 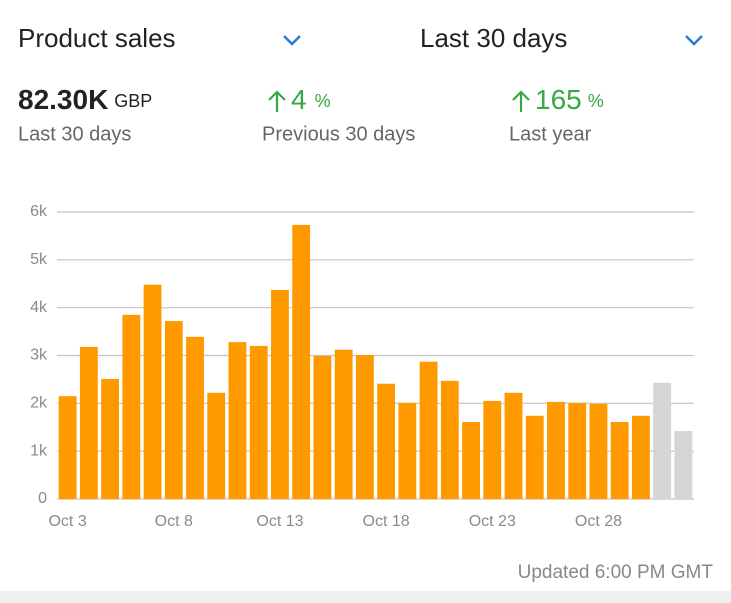 What do you see at coordinates (39, 355) in the screenshot?
I see `y-tick-label: 3k` at bounding box center [39, 355].